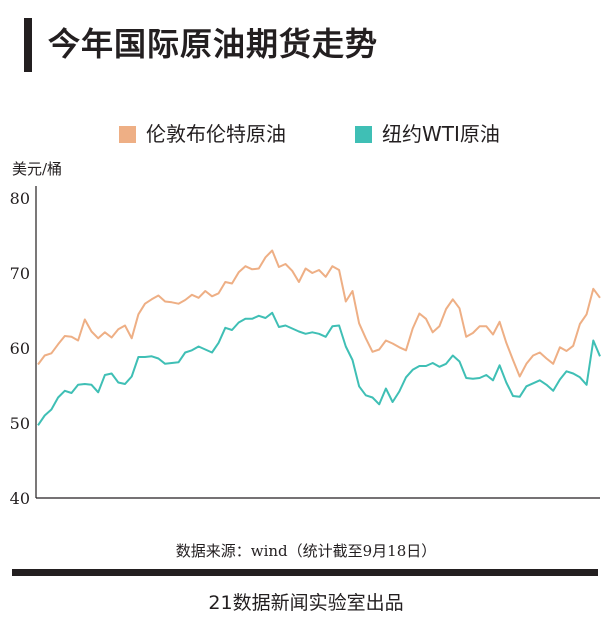 Image resolution: width=612 pixels, height=634 pixels. I want to click on data-source-note: 数据来源：wind（统计截至9月18日）, so click(306, 551).